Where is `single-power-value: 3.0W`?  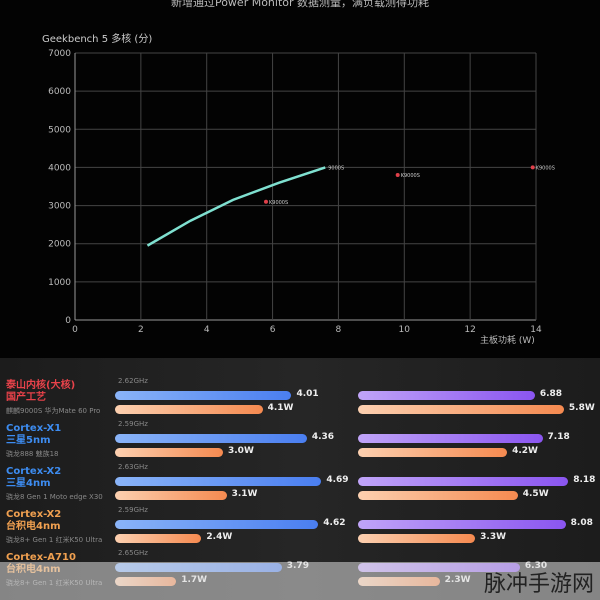 single-power-value: 3.0W is located at coordinates (241, 451).